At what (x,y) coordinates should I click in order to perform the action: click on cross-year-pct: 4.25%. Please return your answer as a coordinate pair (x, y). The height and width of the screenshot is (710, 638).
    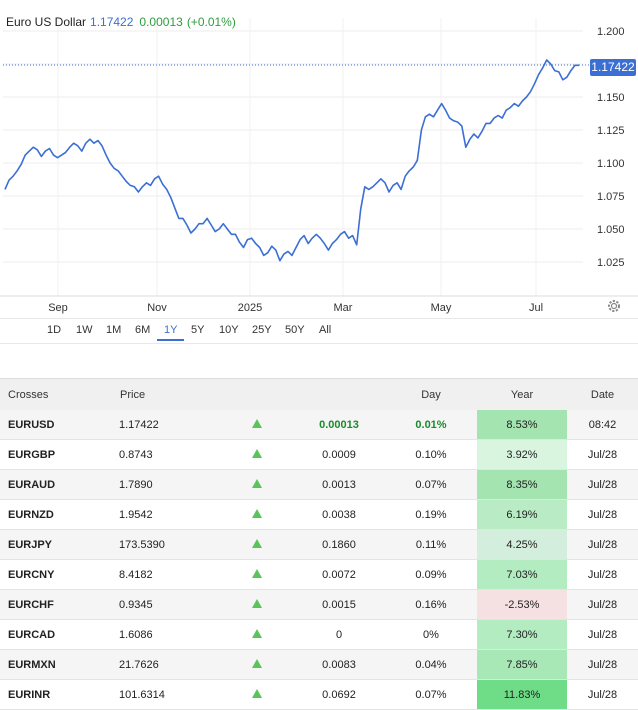
    Looking at the image, I should click on (522, 544).